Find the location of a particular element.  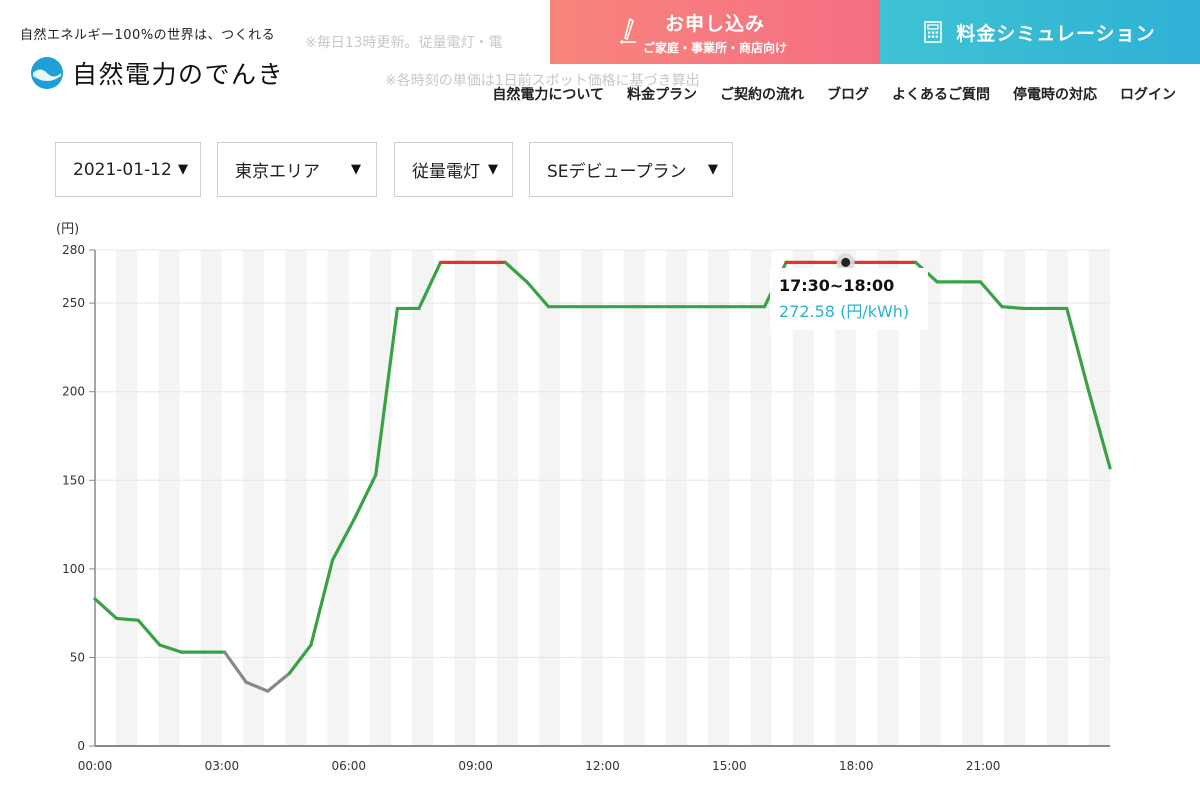

nav-login: ログイン is located at coordinates (1148, 95).